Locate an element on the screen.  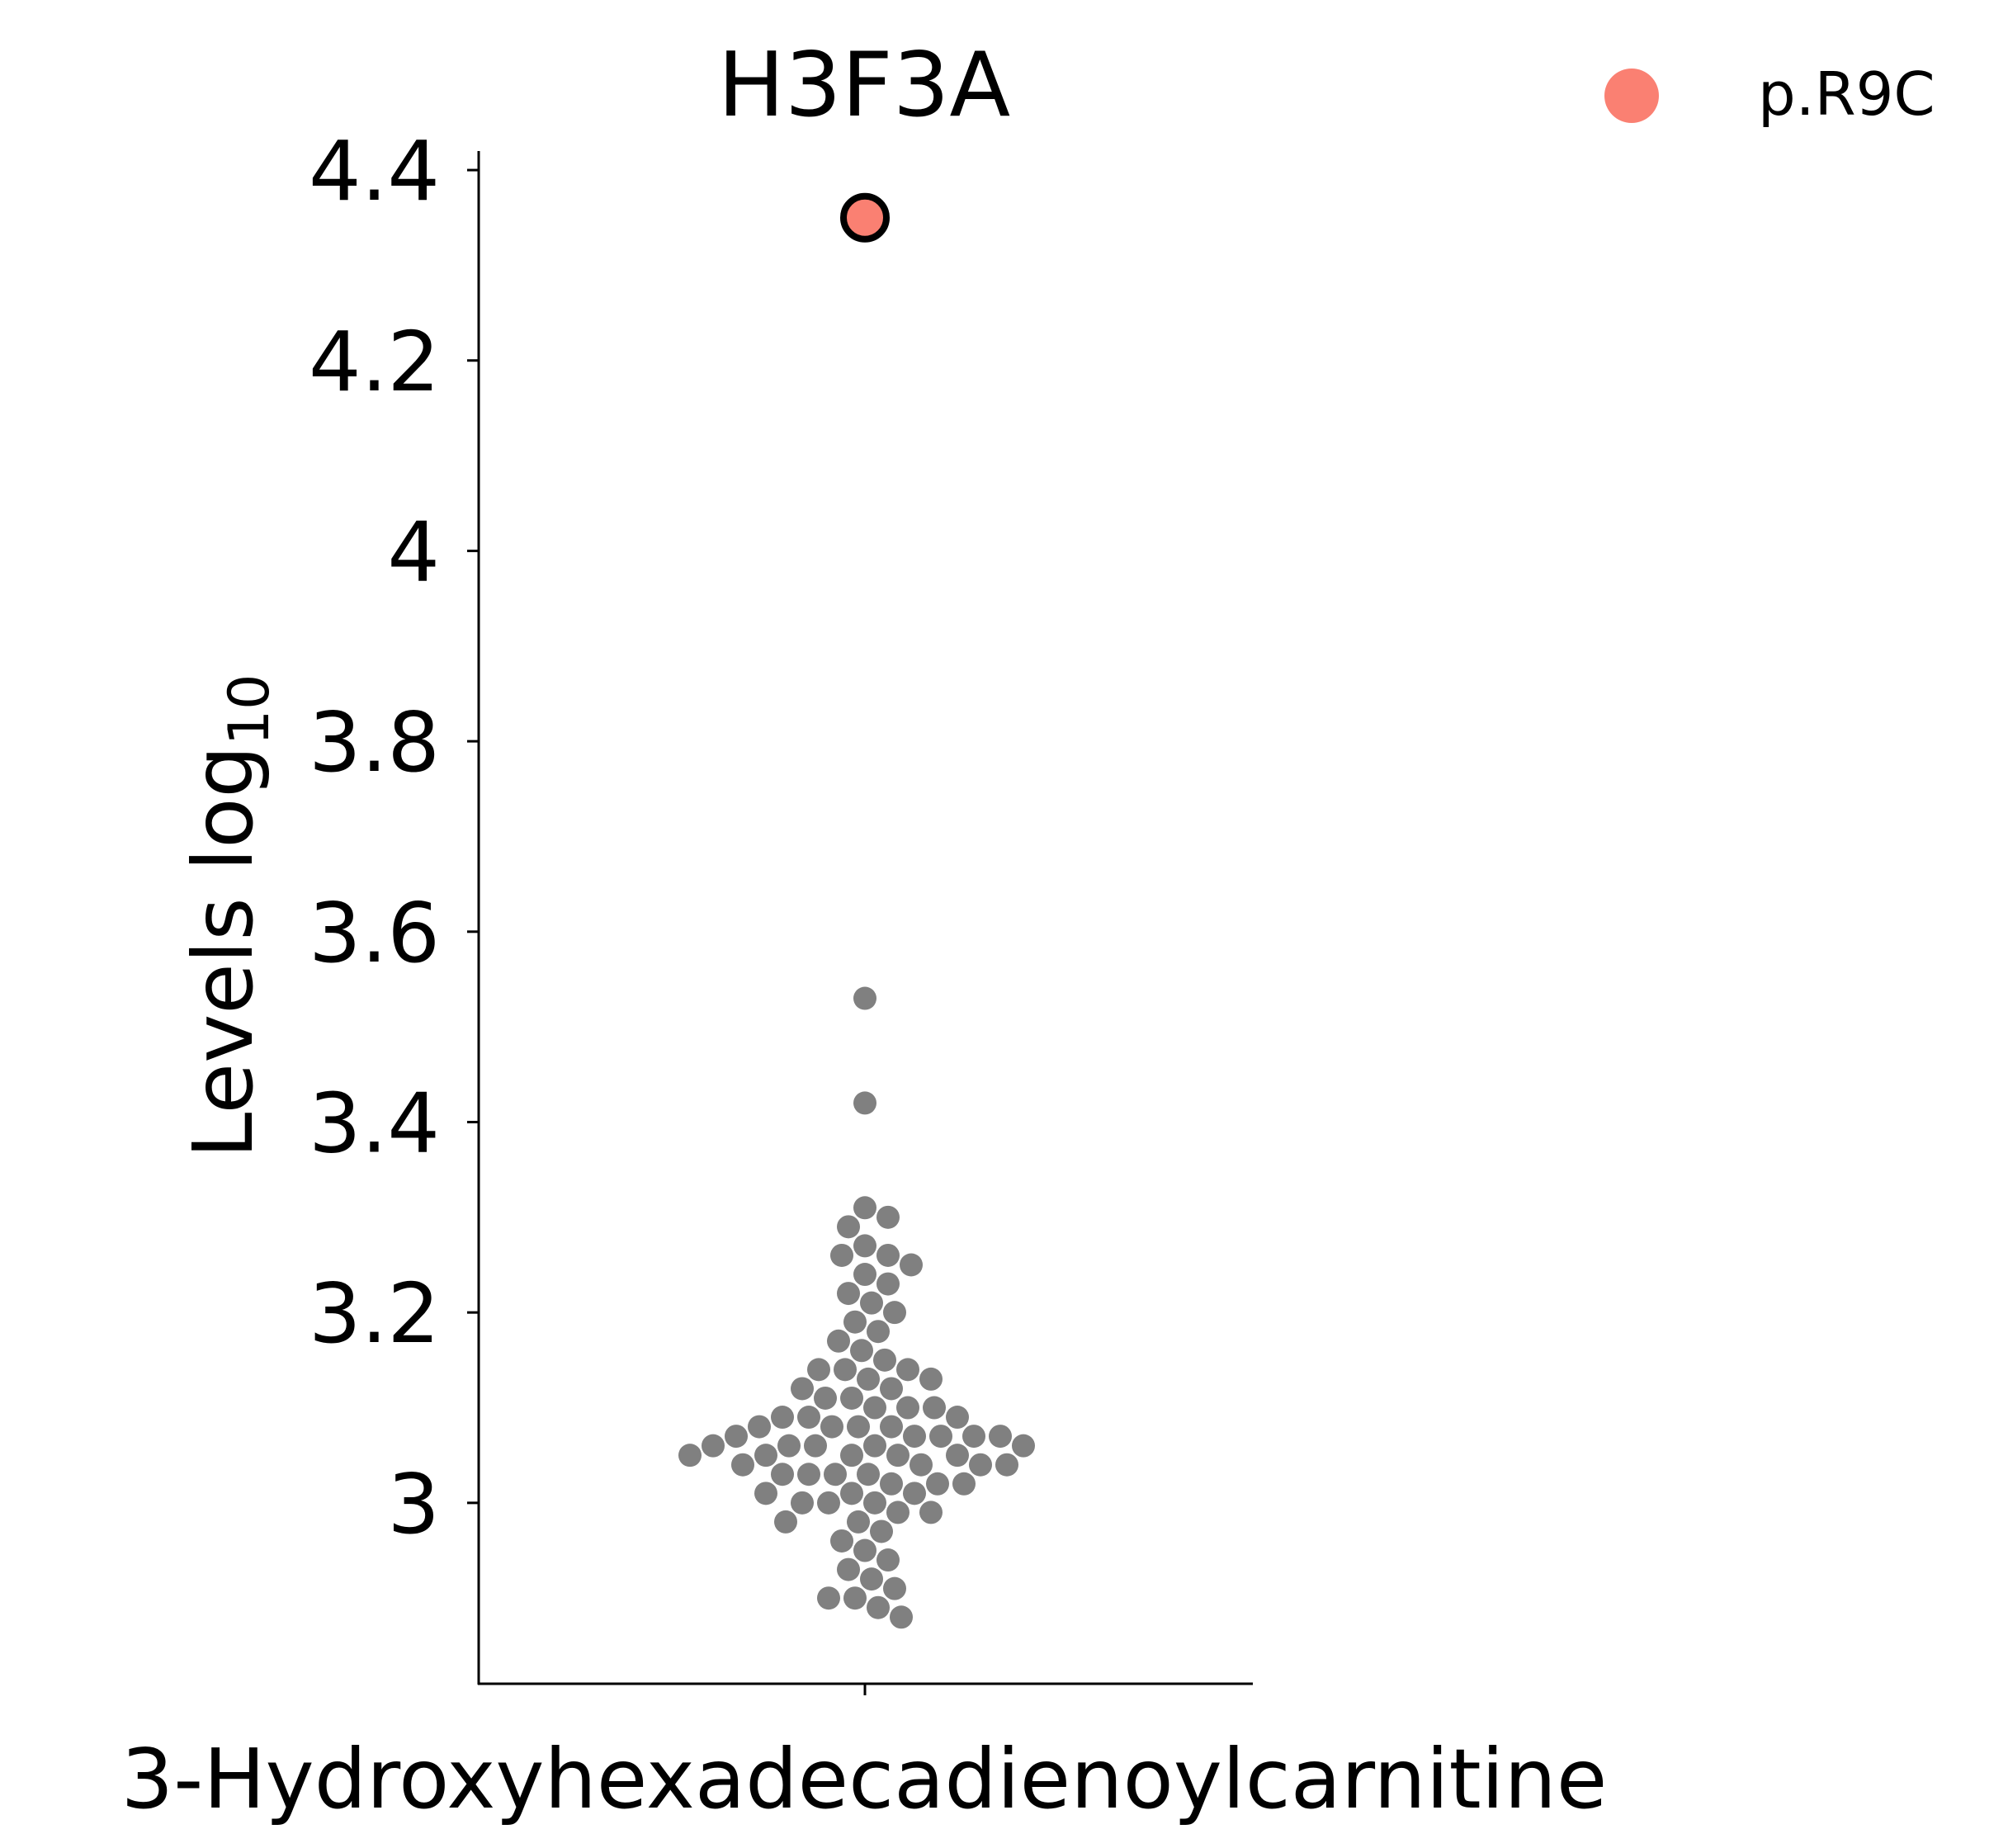
legend: p.R9C is located at coordinates (1769, 94).